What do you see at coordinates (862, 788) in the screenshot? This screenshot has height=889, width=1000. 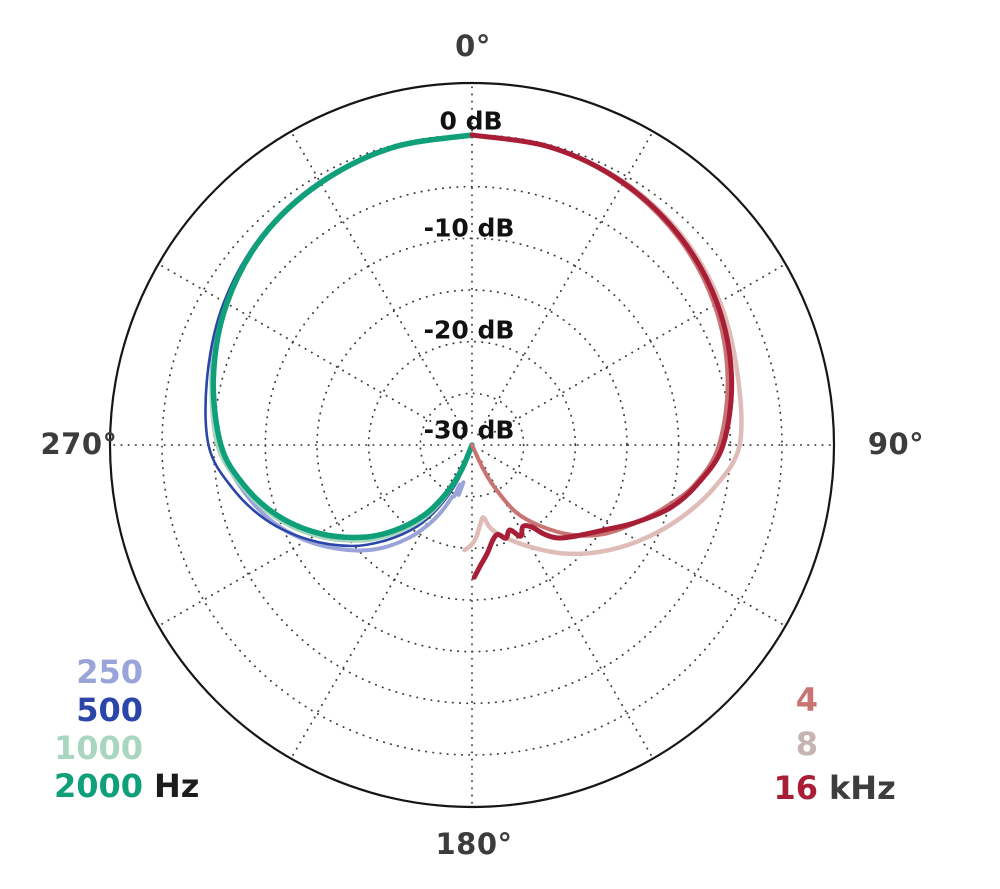 I see `legend-khz-unit: kHz` at bounding box center [862, 788].